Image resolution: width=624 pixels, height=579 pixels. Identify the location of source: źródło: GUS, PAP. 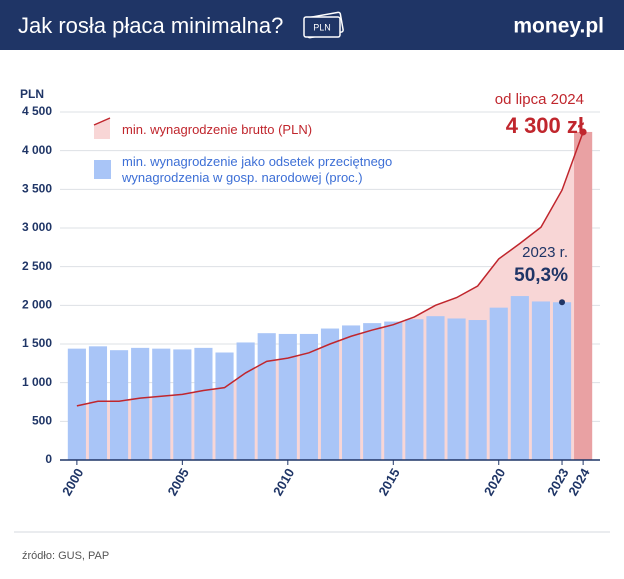
(65, 556).